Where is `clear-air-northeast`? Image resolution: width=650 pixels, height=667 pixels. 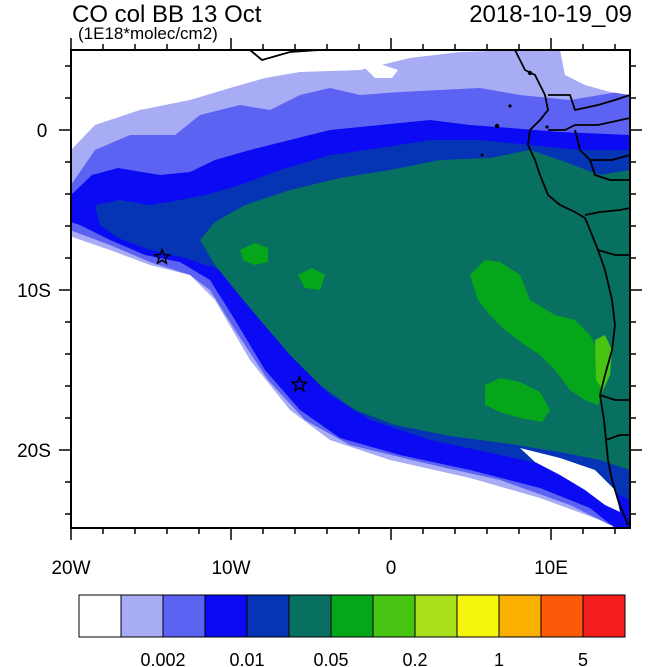
clear-air-northeast is located at coordinates (595, 72).